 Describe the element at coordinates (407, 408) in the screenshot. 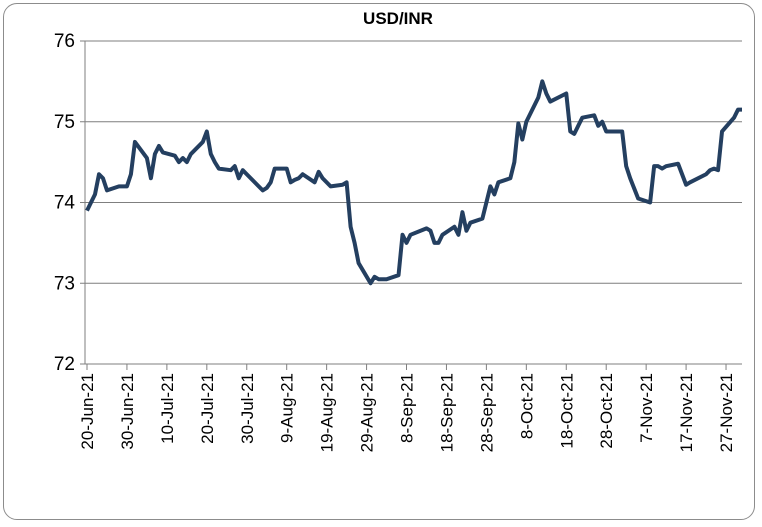

I see `x-tick-label: 8-Sep-21` at that location.